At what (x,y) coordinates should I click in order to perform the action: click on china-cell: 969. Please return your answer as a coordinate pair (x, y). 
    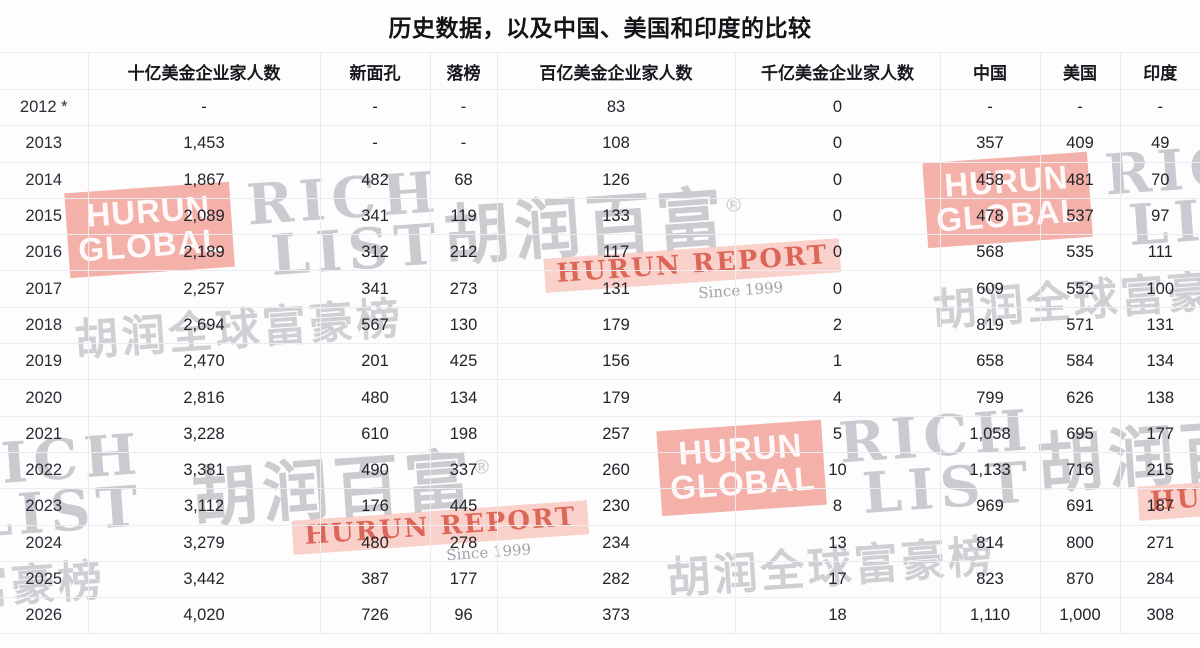
    Looking at the image, I should click on (989, 507).